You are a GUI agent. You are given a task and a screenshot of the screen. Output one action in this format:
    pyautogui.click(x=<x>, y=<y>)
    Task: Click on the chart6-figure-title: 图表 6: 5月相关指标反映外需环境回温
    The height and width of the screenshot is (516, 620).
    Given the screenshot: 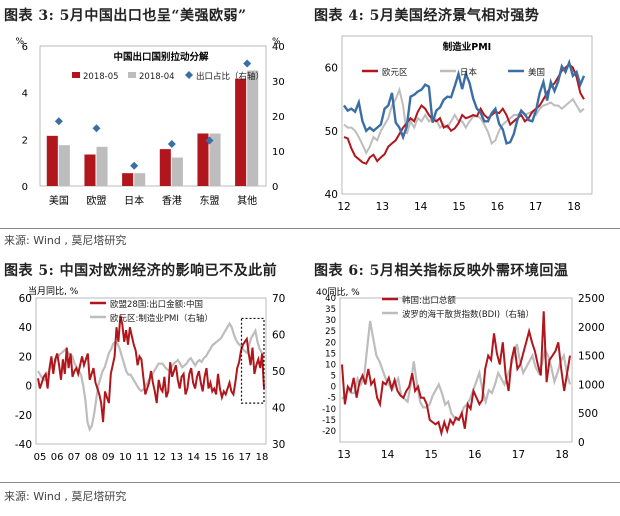 What is the action you would take?
    pyautogui.click(x=441, y=271)
    